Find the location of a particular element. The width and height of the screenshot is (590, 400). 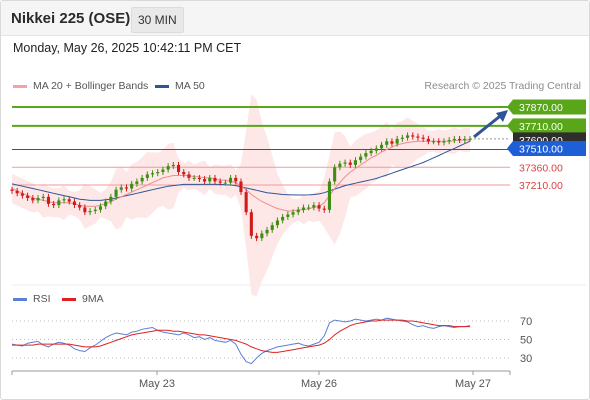

price-tag-37710.00 is located at coordinates (549, 126).